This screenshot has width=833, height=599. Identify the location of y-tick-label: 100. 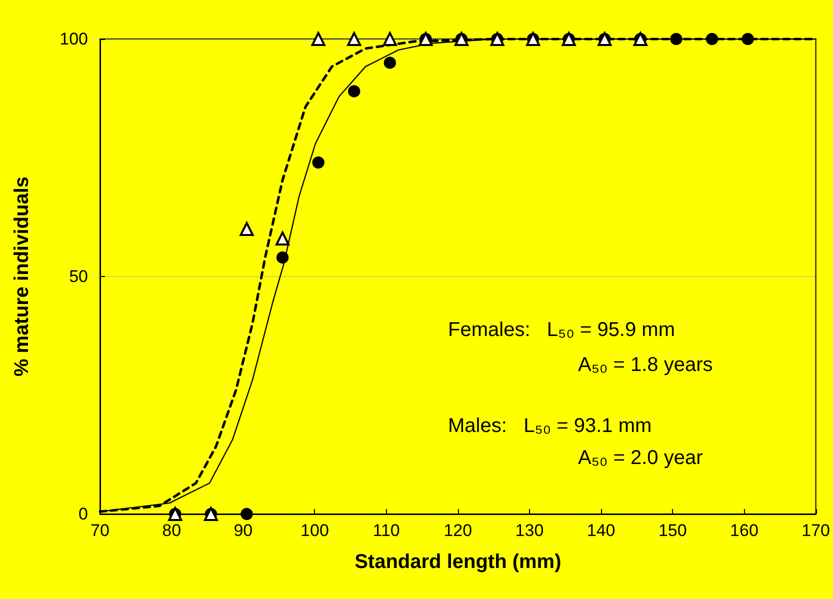
(74, 39).